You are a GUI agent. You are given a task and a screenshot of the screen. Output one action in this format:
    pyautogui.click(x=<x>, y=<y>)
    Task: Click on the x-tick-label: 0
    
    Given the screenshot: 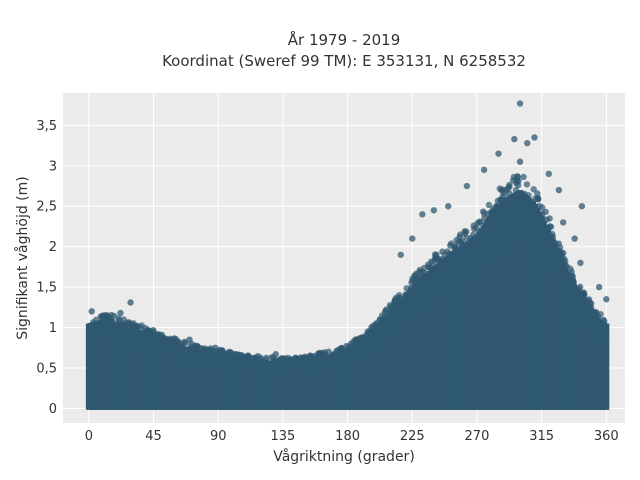 What is the action you would take?
    pyautogui.click(x=89, y=436)
    